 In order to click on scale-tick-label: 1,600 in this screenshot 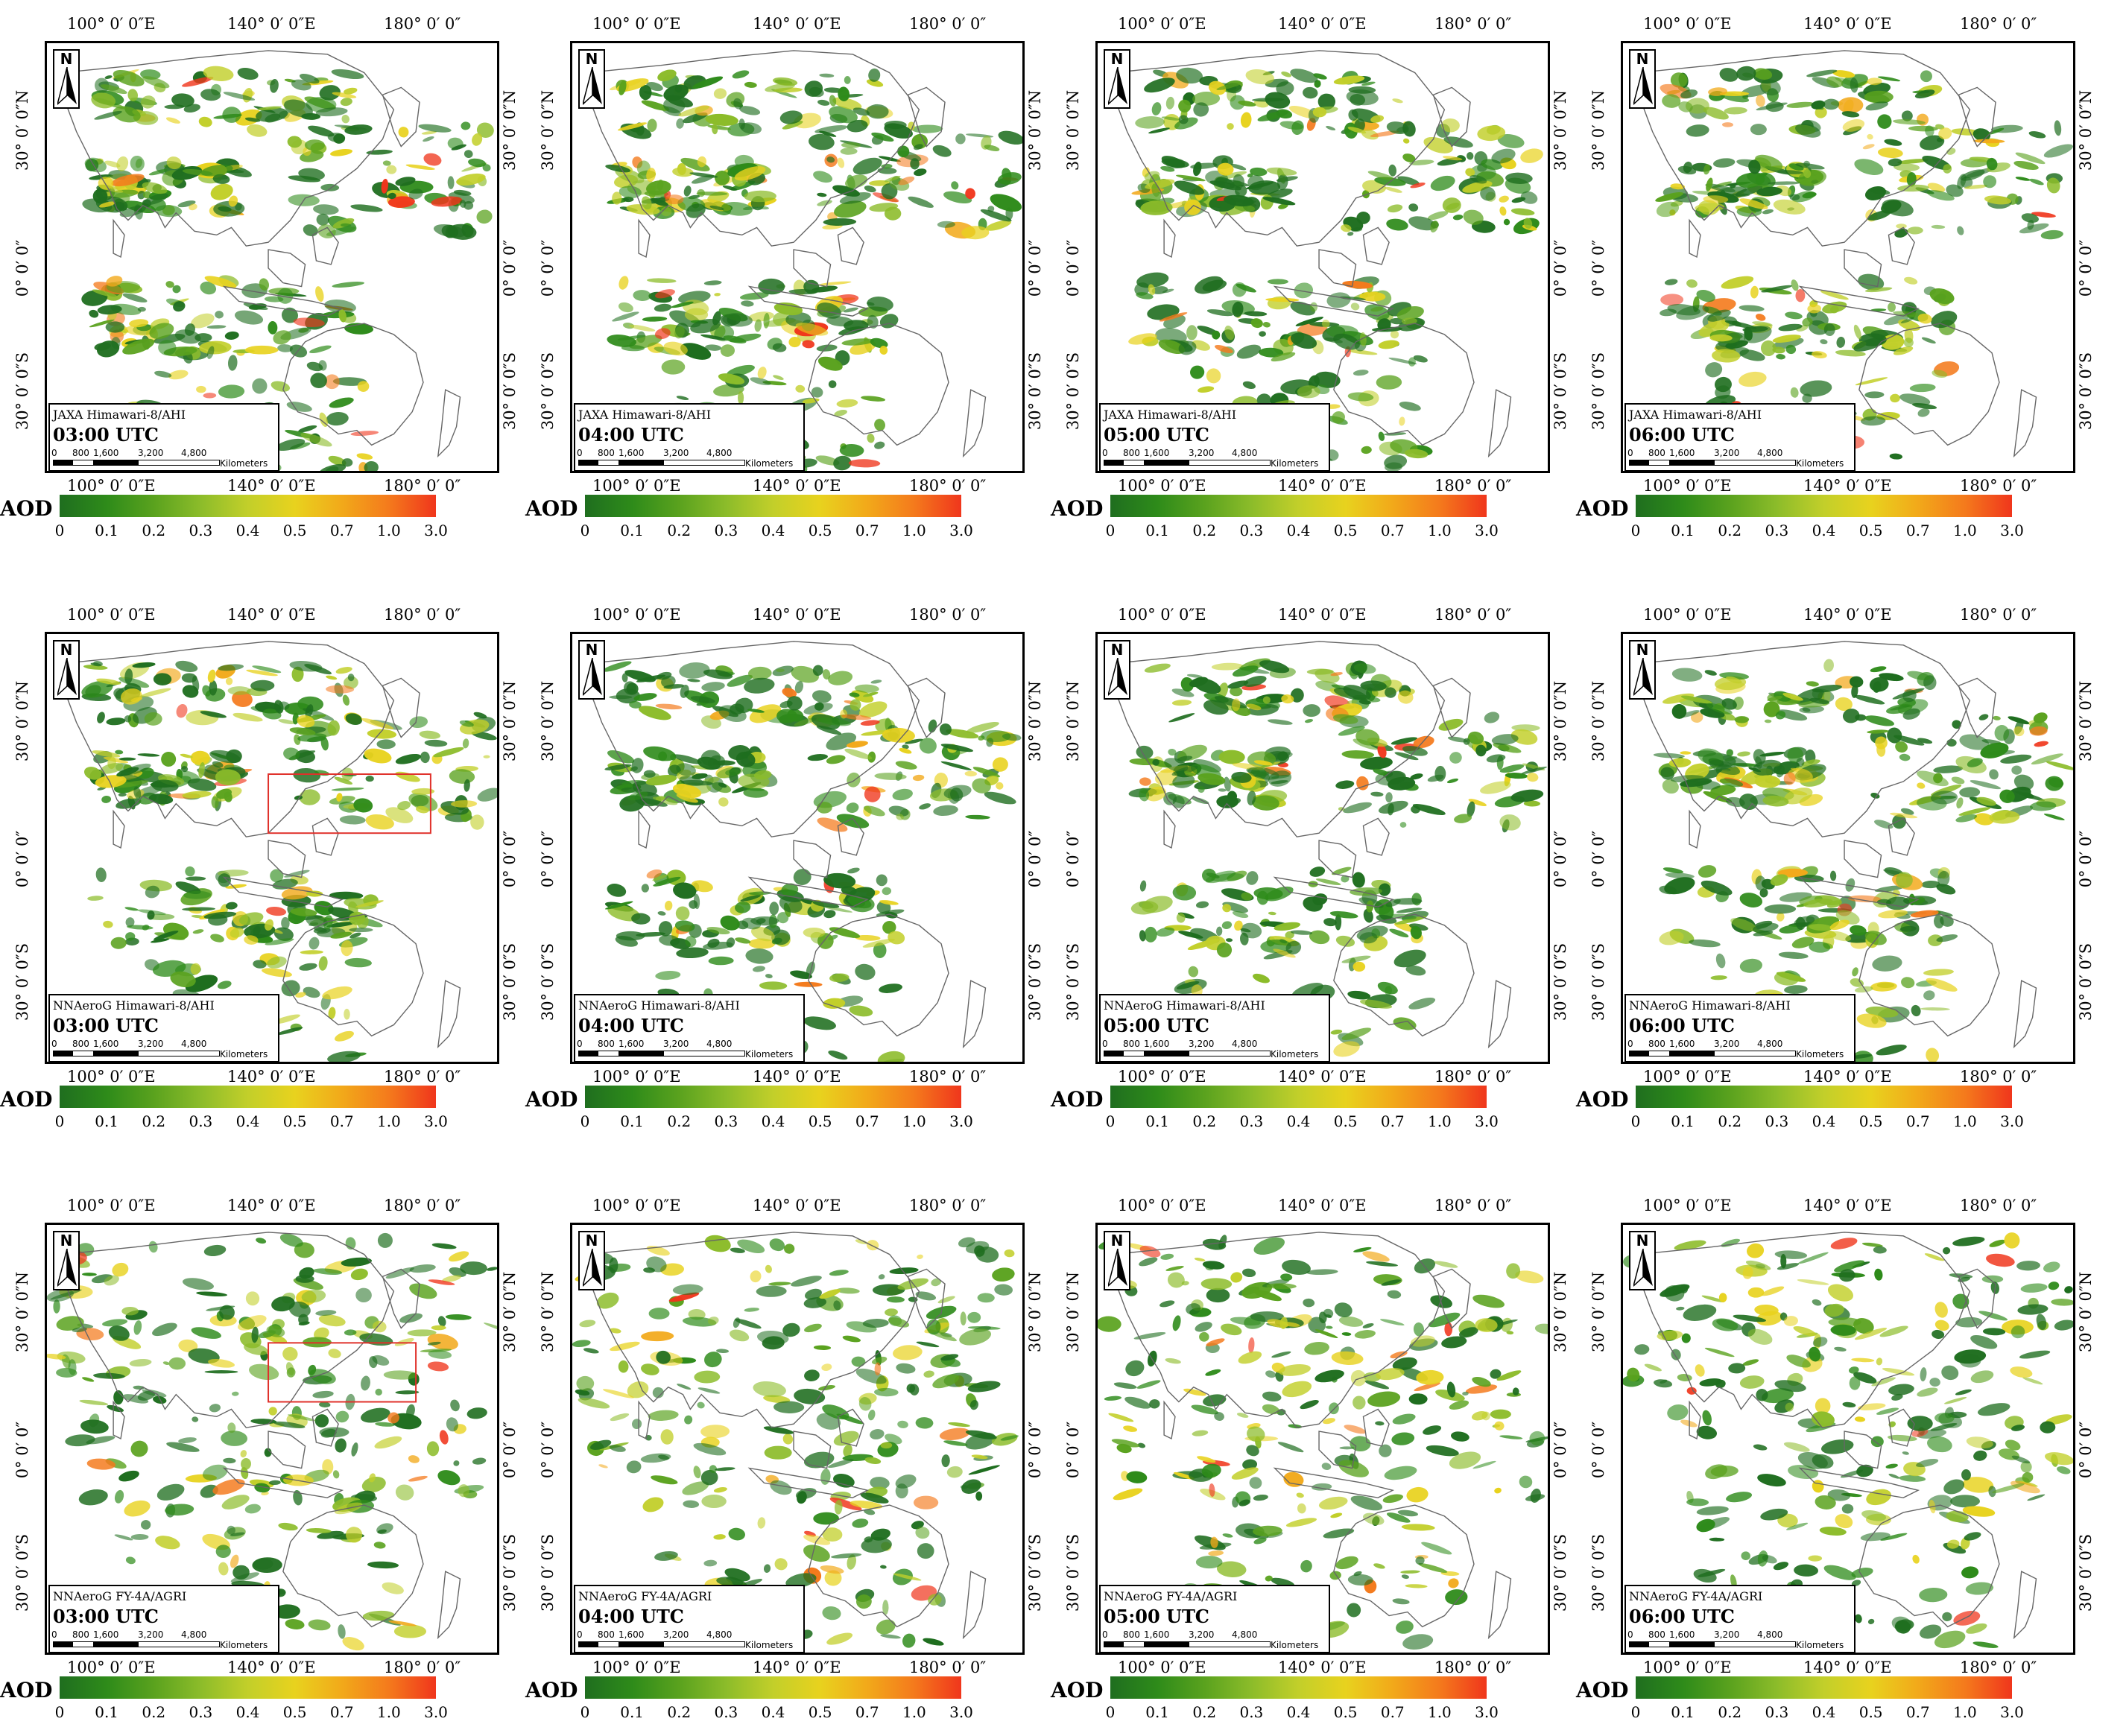, I will do `click(1682, 453)`.